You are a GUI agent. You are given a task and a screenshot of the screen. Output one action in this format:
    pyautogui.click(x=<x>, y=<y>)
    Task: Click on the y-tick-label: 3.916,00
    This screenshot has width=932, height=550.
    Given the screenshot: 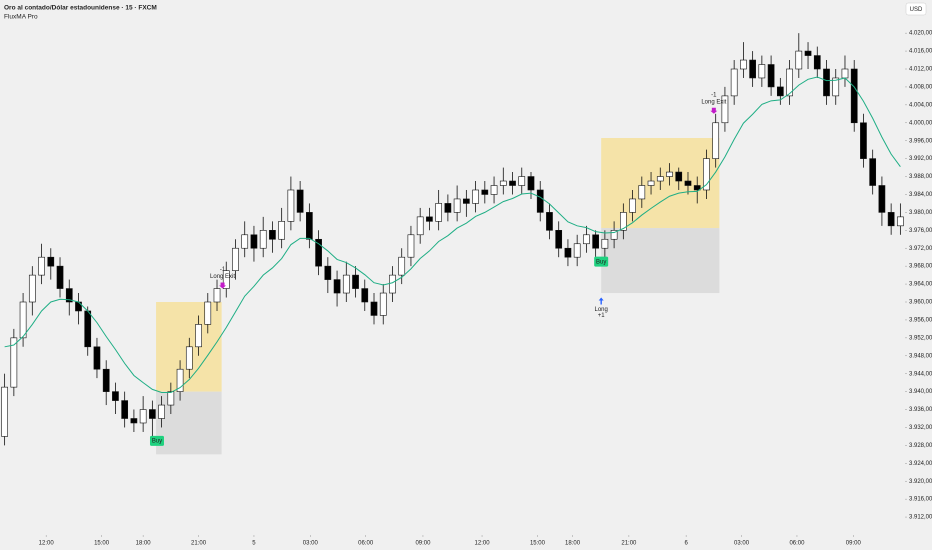 What is the action you would take?
    pyautogui.click(x=920, y=500)
    